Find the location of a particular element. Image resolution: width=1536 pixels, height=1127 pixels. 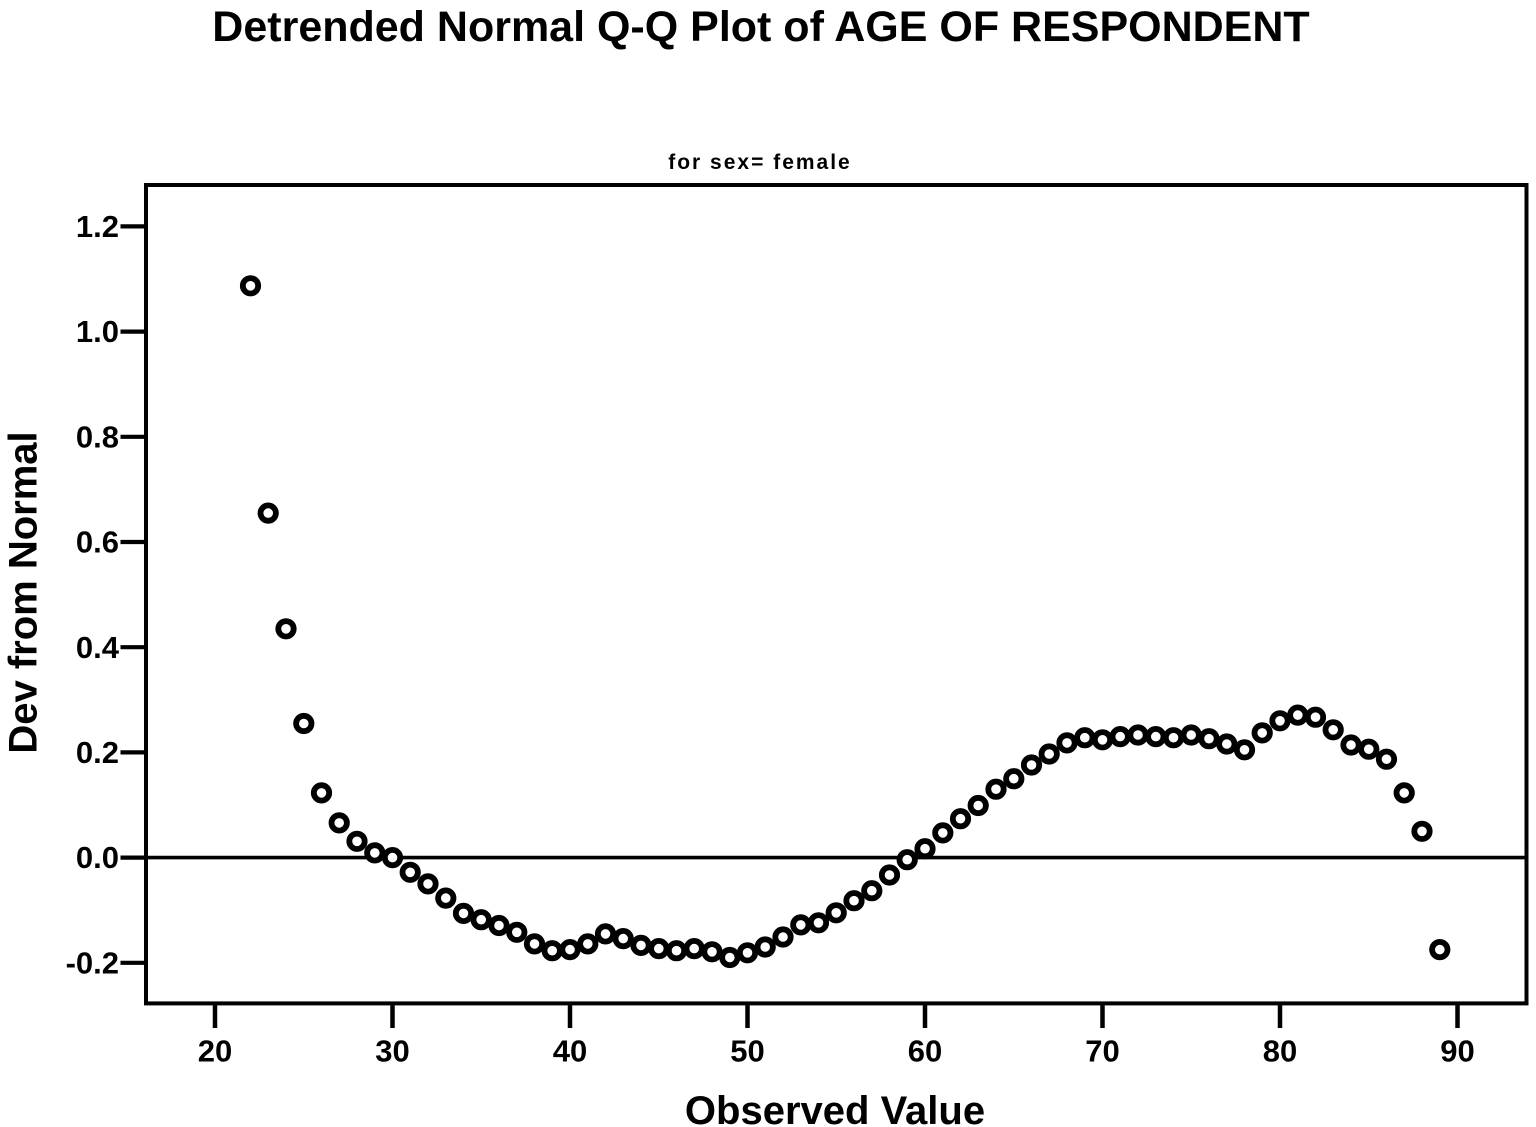

svg-text: 1.2 is located at coordinates (97, 226).